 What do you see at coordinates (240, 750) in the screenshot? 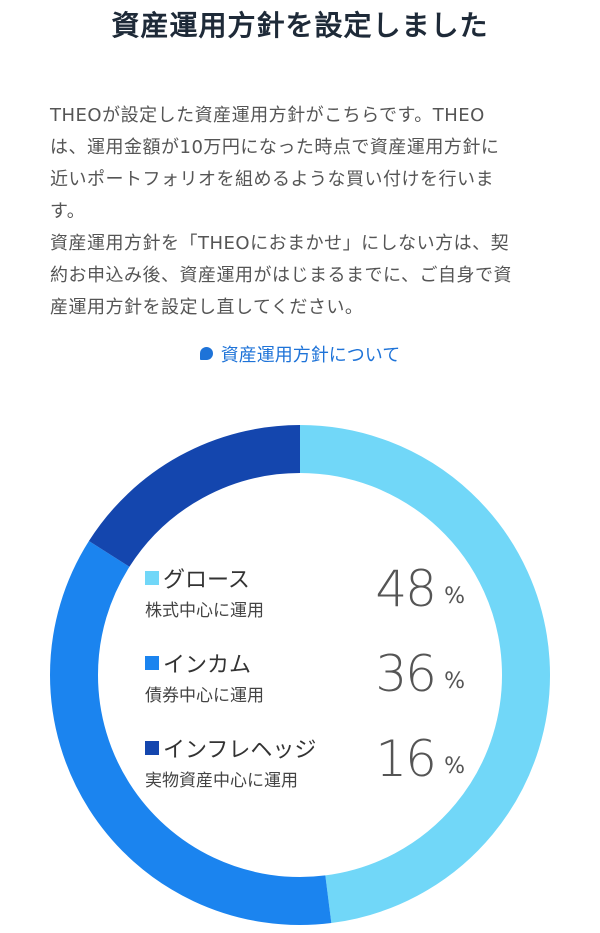
I see `legend-name: インフレヘッジ` at bounding box center [240, 750].